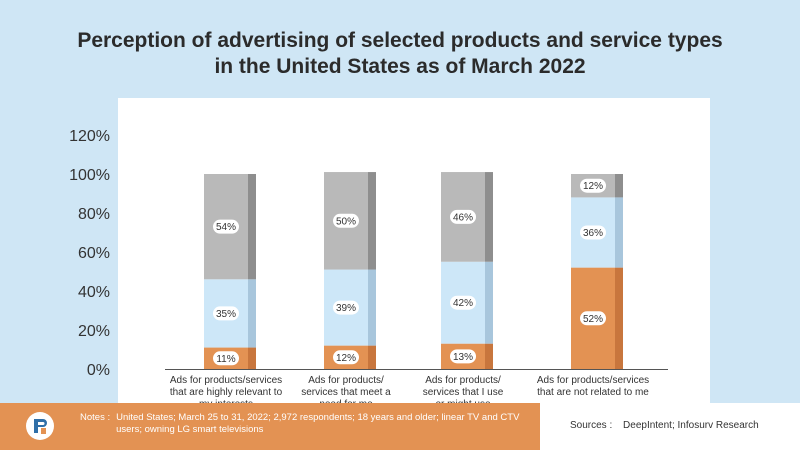 Image resolution: width=800 pixels, height=450 pixels. I want to click on x-category-label: that are highly relevant to, so click(226, 392).